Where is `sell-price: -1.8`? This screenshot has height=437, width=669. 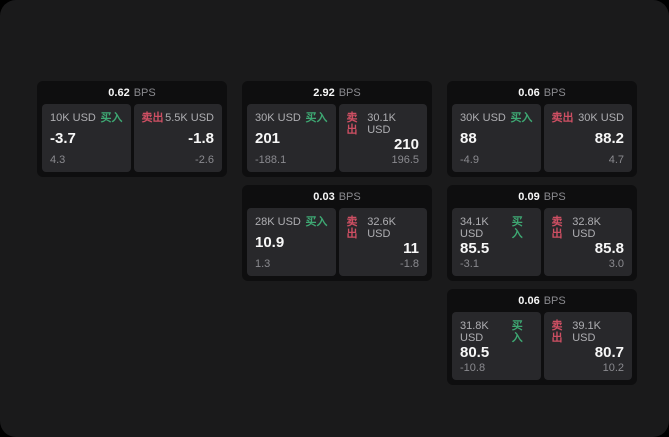 sell-price: -1.8 is located at coordinates (201, 138).